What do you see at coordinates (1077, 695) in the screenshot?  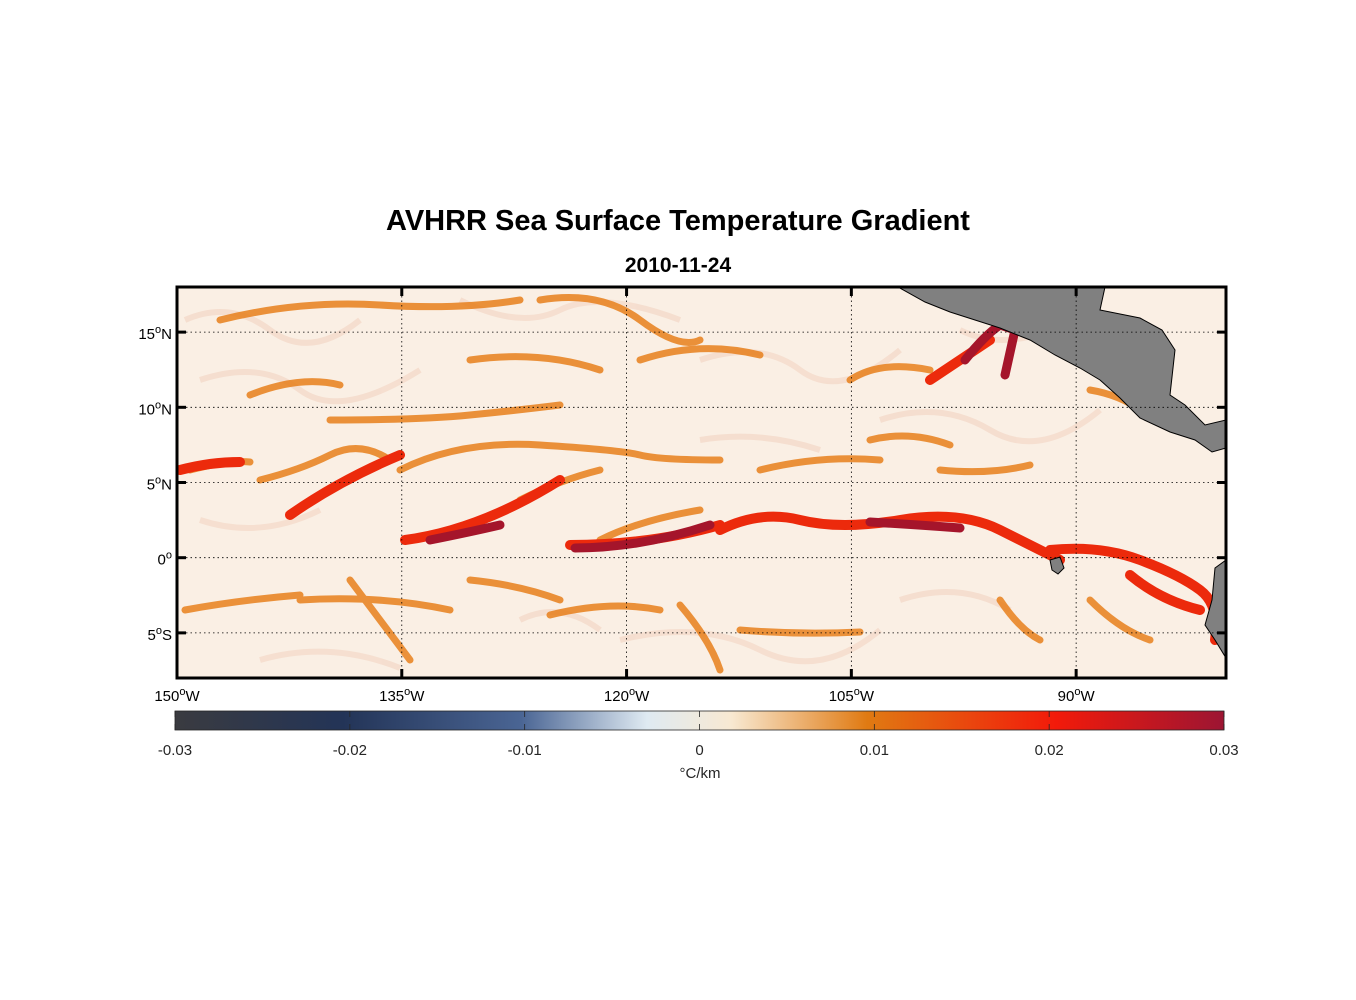 I see `lon-tick-label: 90oW` at bounding box center [1077, 695].